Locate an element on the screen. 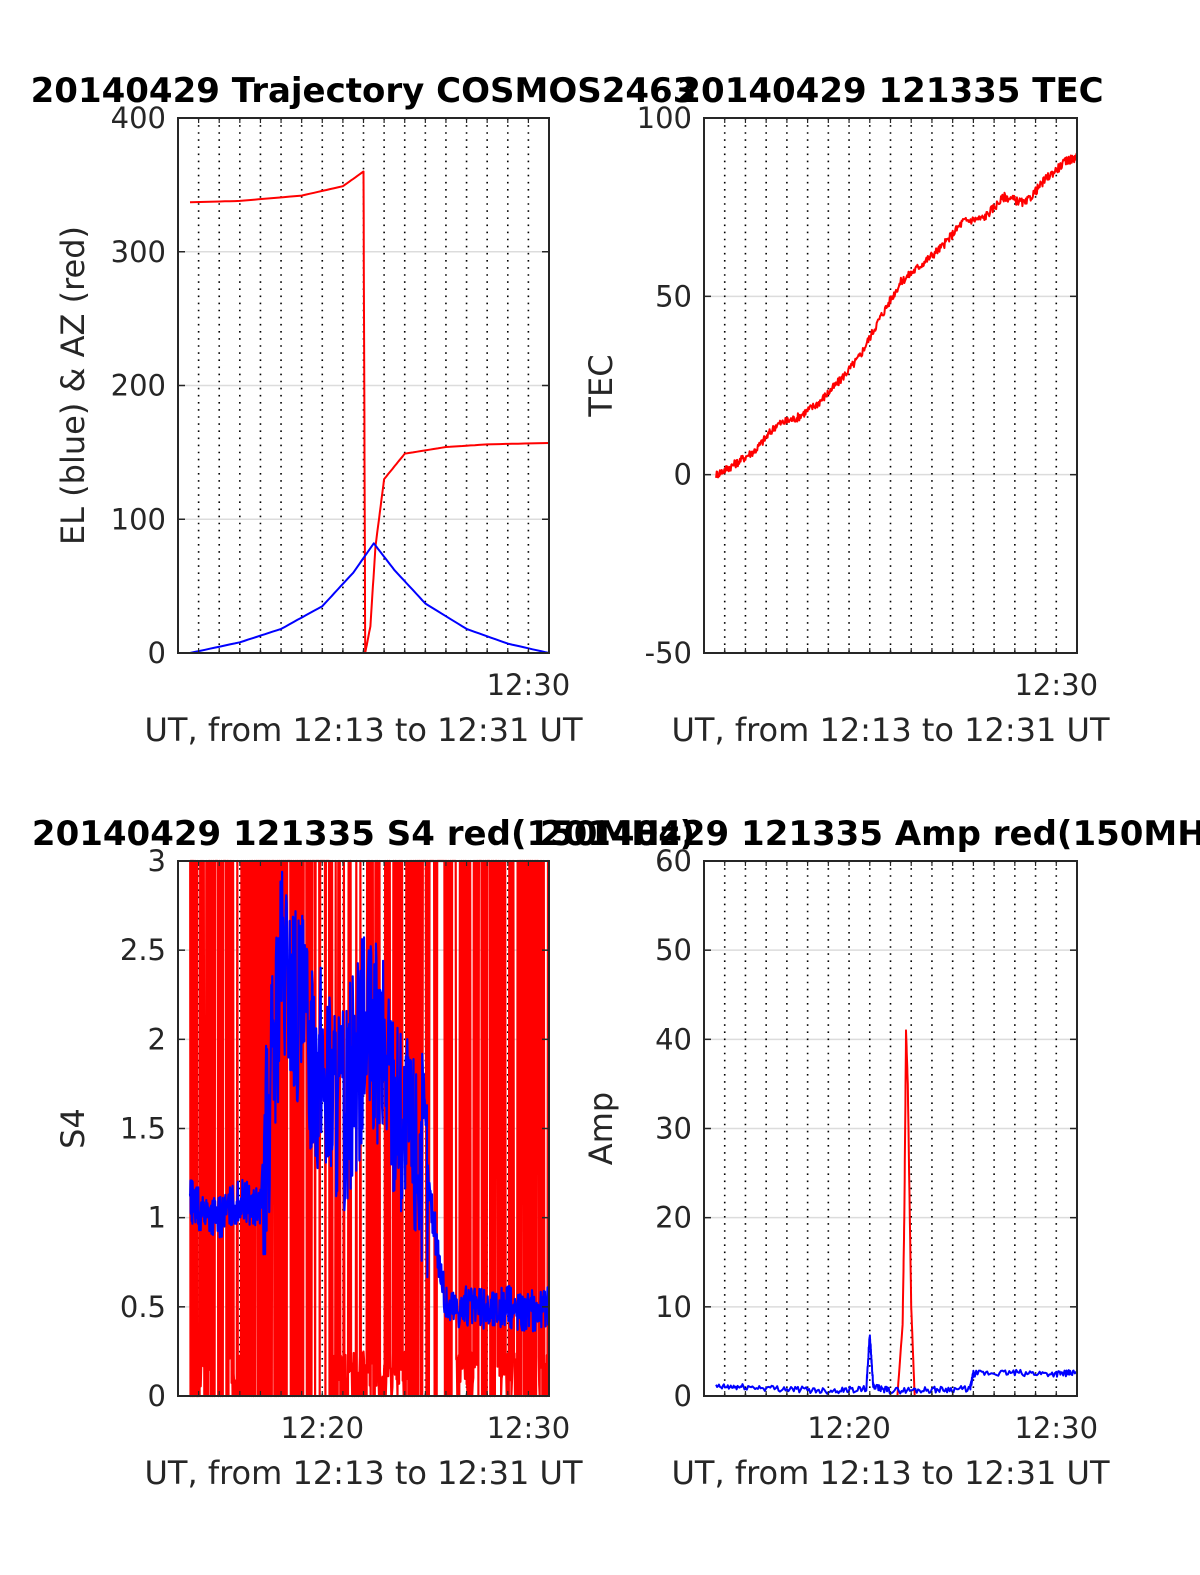 This screenshot has height=1575, width=1200. chart-title: 20140429 Trajectory COSMOS2463 is located at coordinates (364, 91).